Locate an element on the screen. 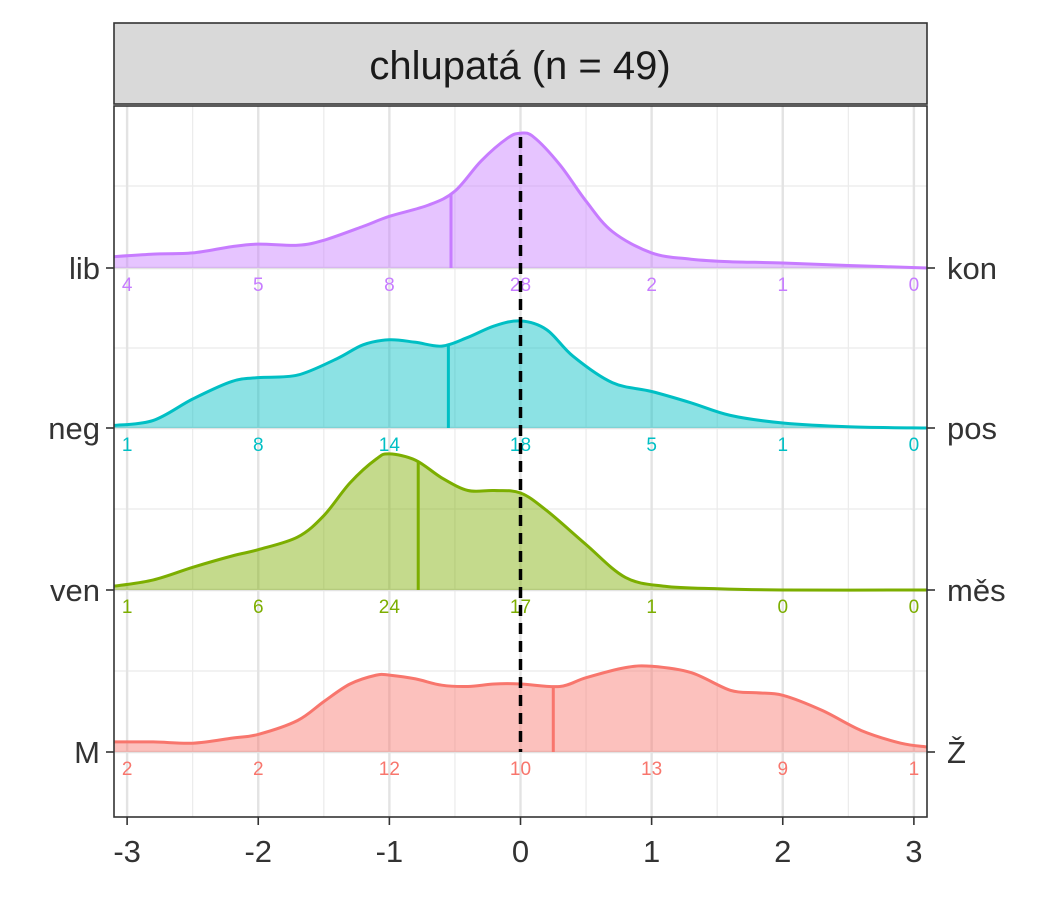 This screenshot has height=900, width=1050. density-curve-ven is located at coordinates (520, 522).